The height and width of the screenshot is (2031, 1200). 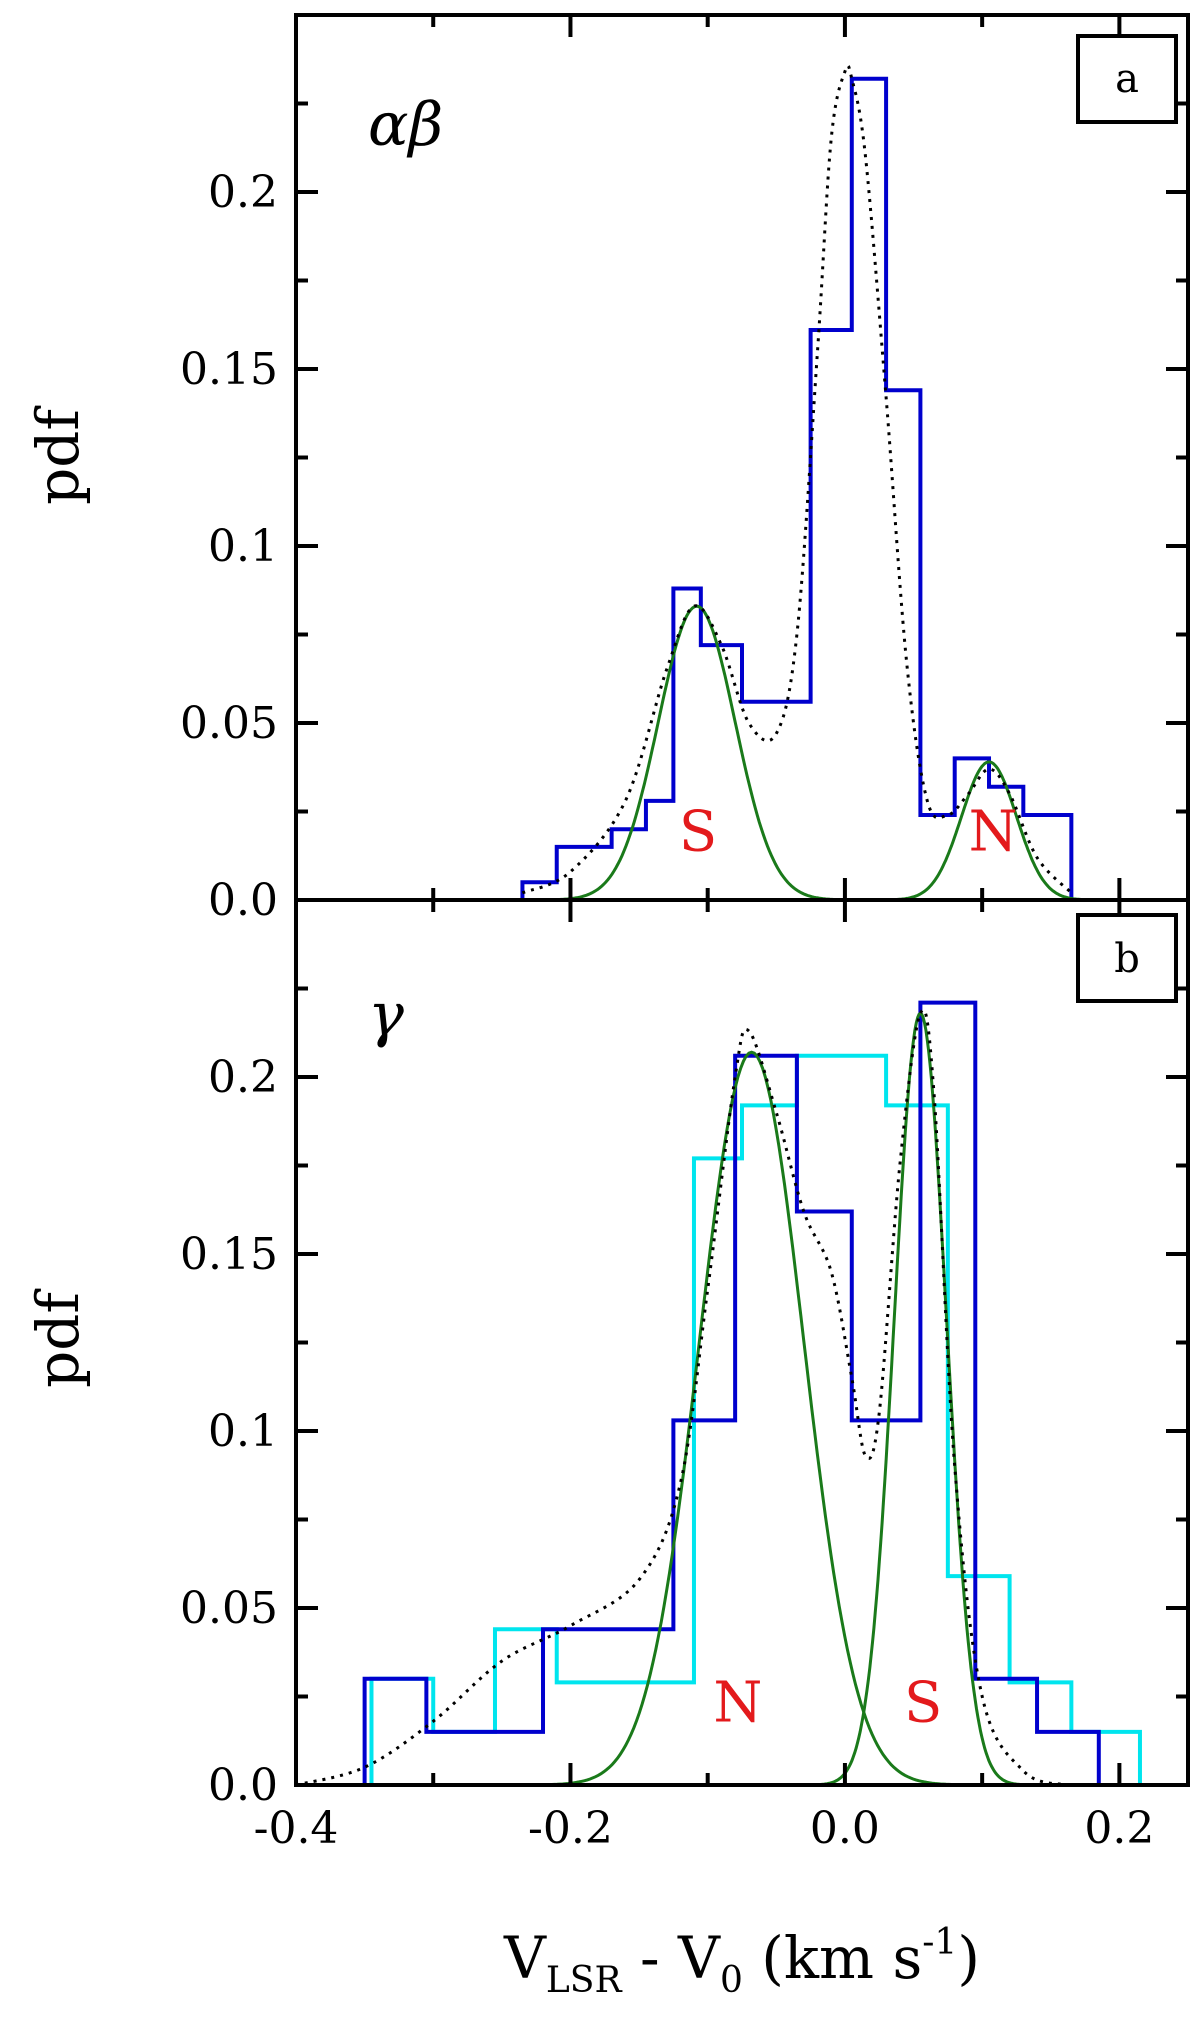 What do you see at coordinates (229, 1254) in the screenshot?
I see `panel-b-ytick-label: 0.15` at bounding box center [229, 1254].